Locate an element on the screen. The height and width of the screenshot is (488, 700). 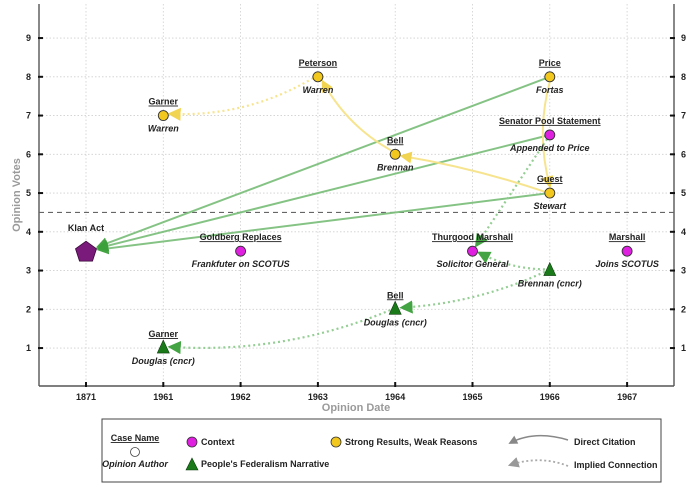
case-label-goldberg: Goldberg Replaces is located at coordinates (241, 237).